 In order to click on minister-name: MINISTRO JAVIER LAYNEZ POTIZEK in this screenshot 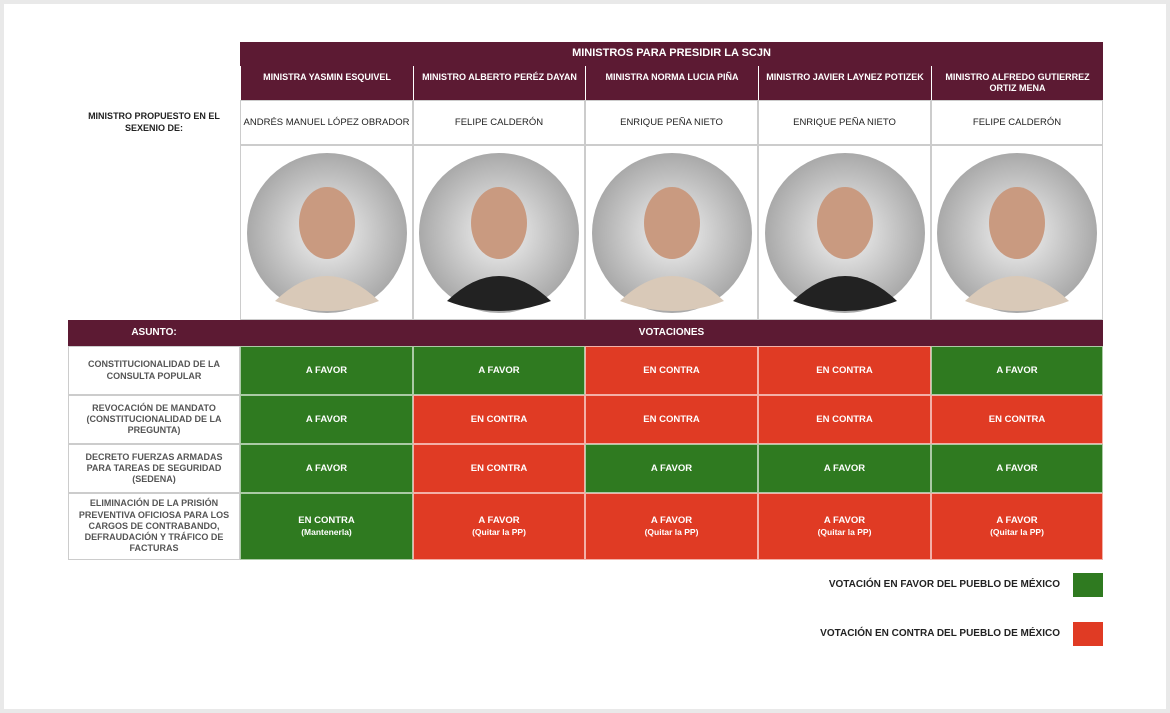, I will do `click(845, 77)`.